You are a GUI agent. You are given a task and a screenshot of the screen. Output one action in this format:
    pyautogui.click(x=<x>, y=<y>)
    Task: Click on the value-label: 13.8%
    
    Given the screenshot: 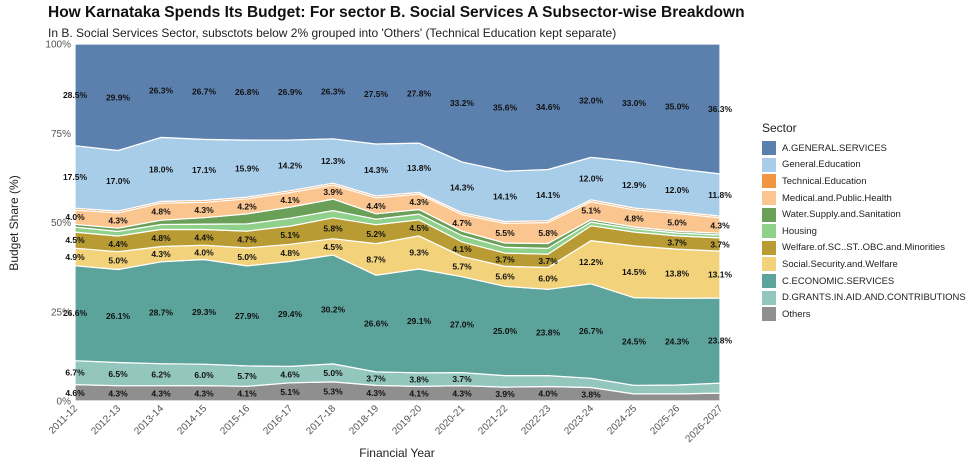 What is the action you would take?
    pyautogui.click(x=419, y=168)
    